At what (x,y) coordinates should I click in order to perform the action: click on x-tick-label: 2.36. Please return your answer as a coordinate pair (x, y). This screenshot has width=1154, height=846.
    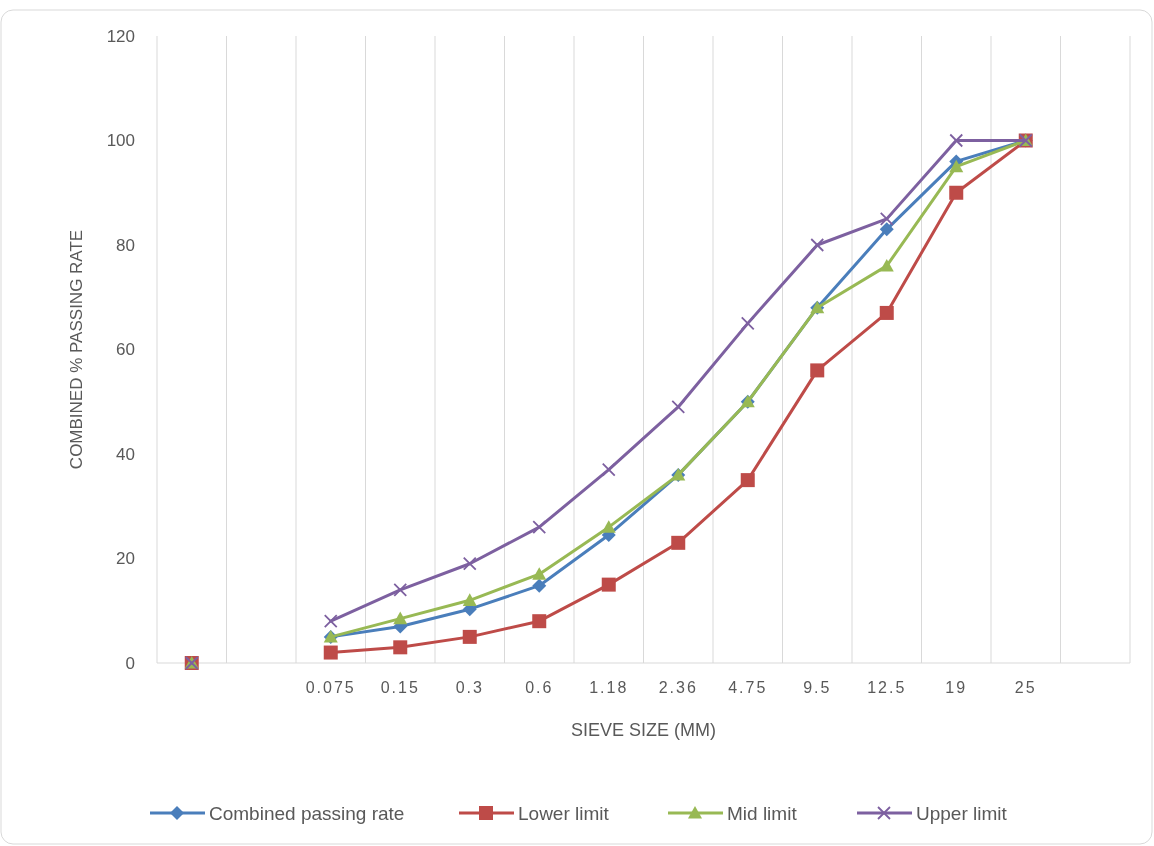
    Looking at the image, I should click on (678, 687).